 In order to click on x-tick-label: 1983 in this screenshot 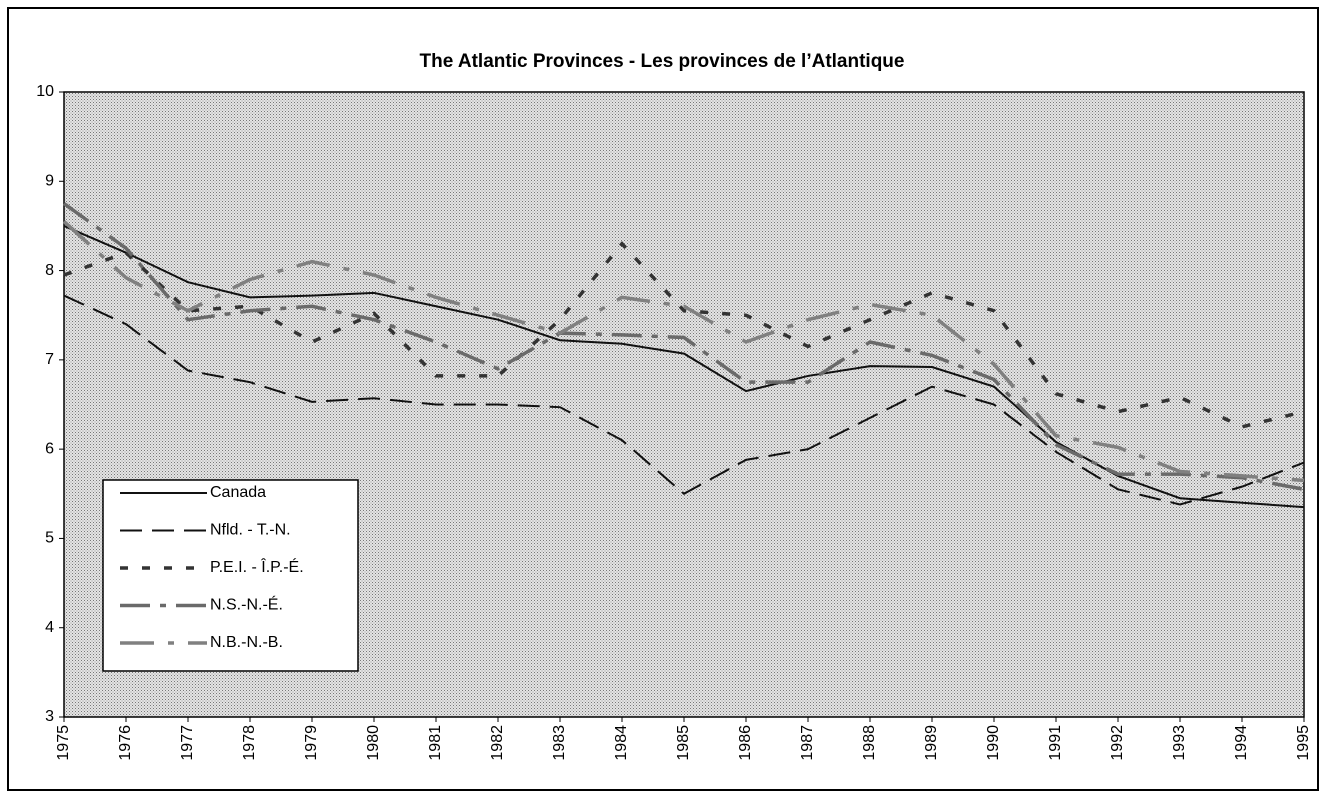, I will do `click(559, 743)`.